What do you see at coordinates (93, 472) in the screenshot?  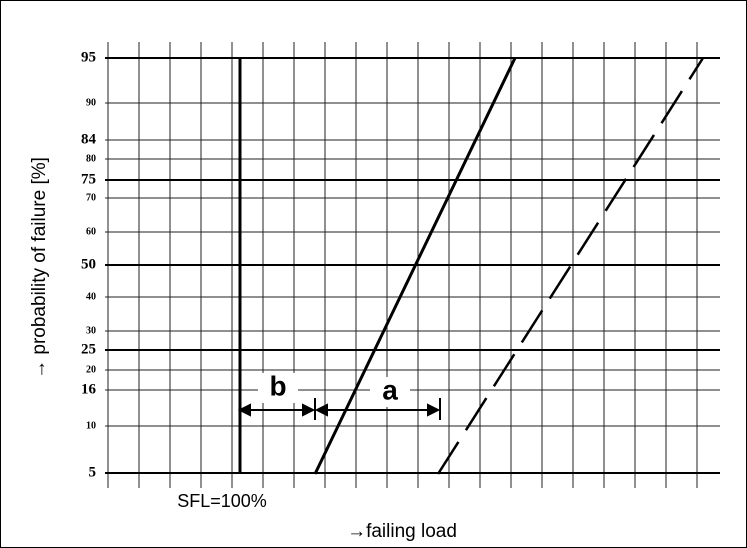 I see `tick-label: 5` at bounding box center [93, 472].